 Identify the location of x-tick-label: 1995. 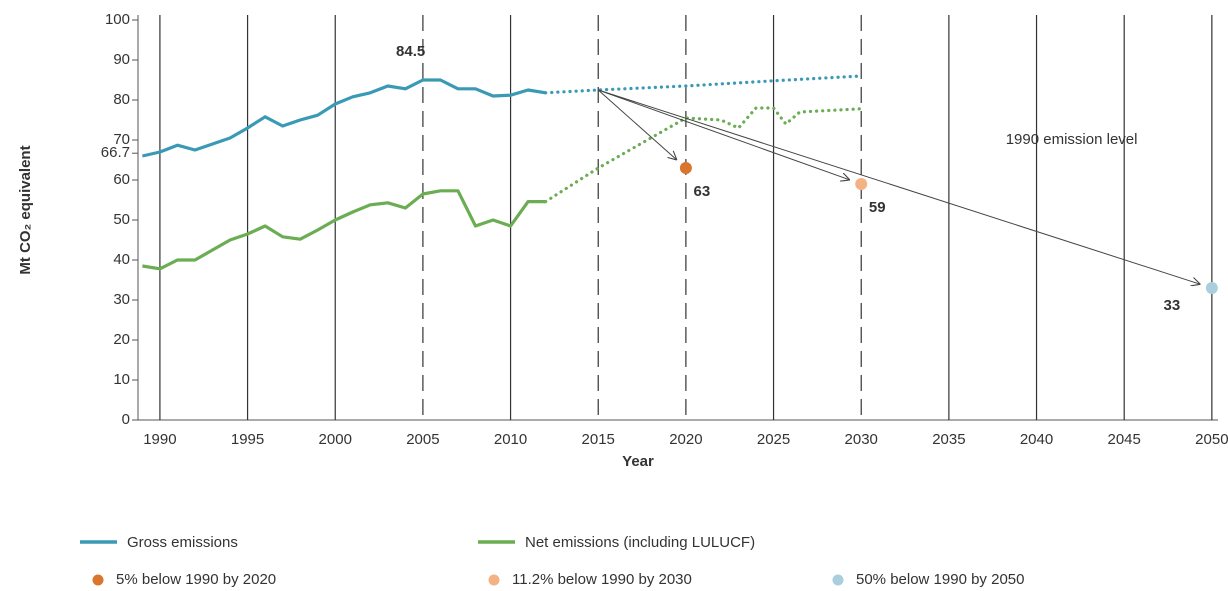
(247, 439).